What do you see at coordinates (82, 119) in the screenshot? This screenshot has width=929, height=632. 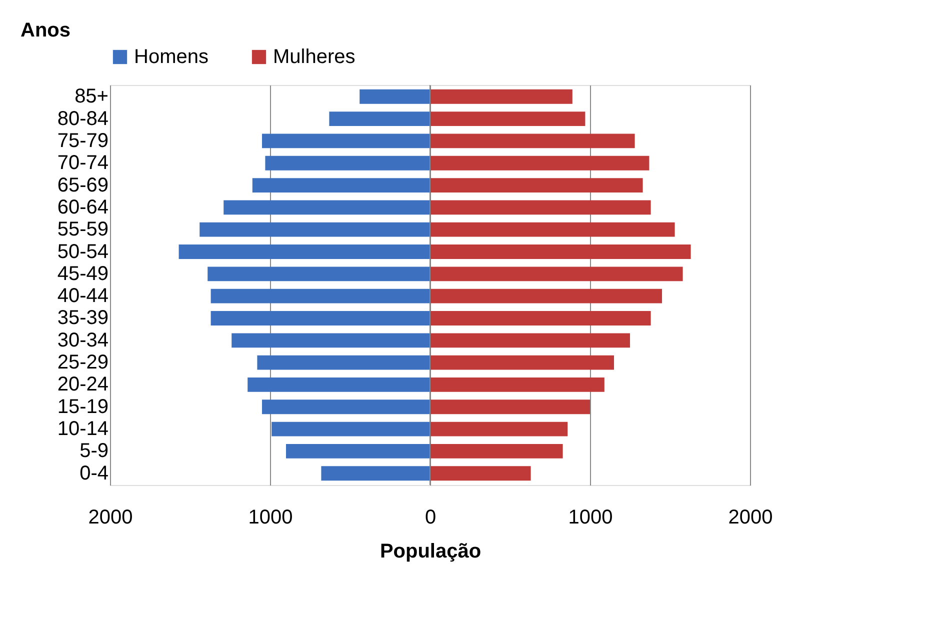 I see `y-tick-label: 80-84` at bounding box center [82, 119].